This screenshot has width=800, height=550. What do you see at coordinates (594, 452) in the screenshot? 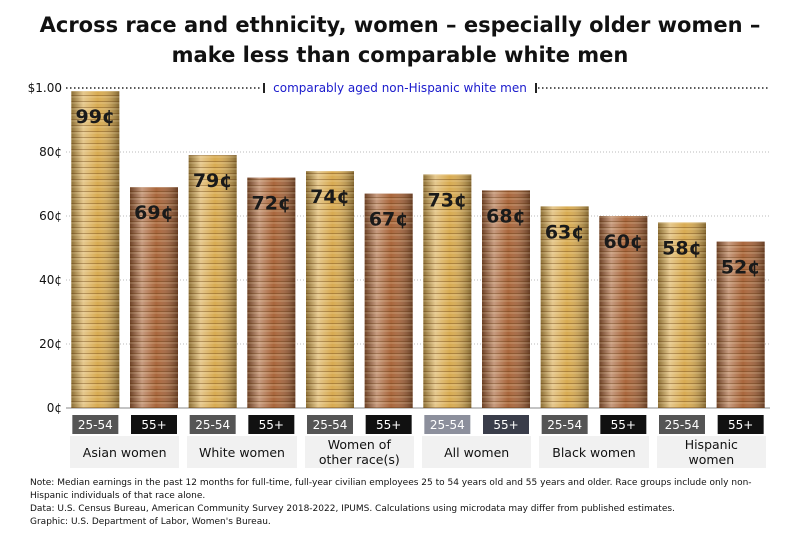
I see `group-label: Black women` at bounding box center [594, 452].